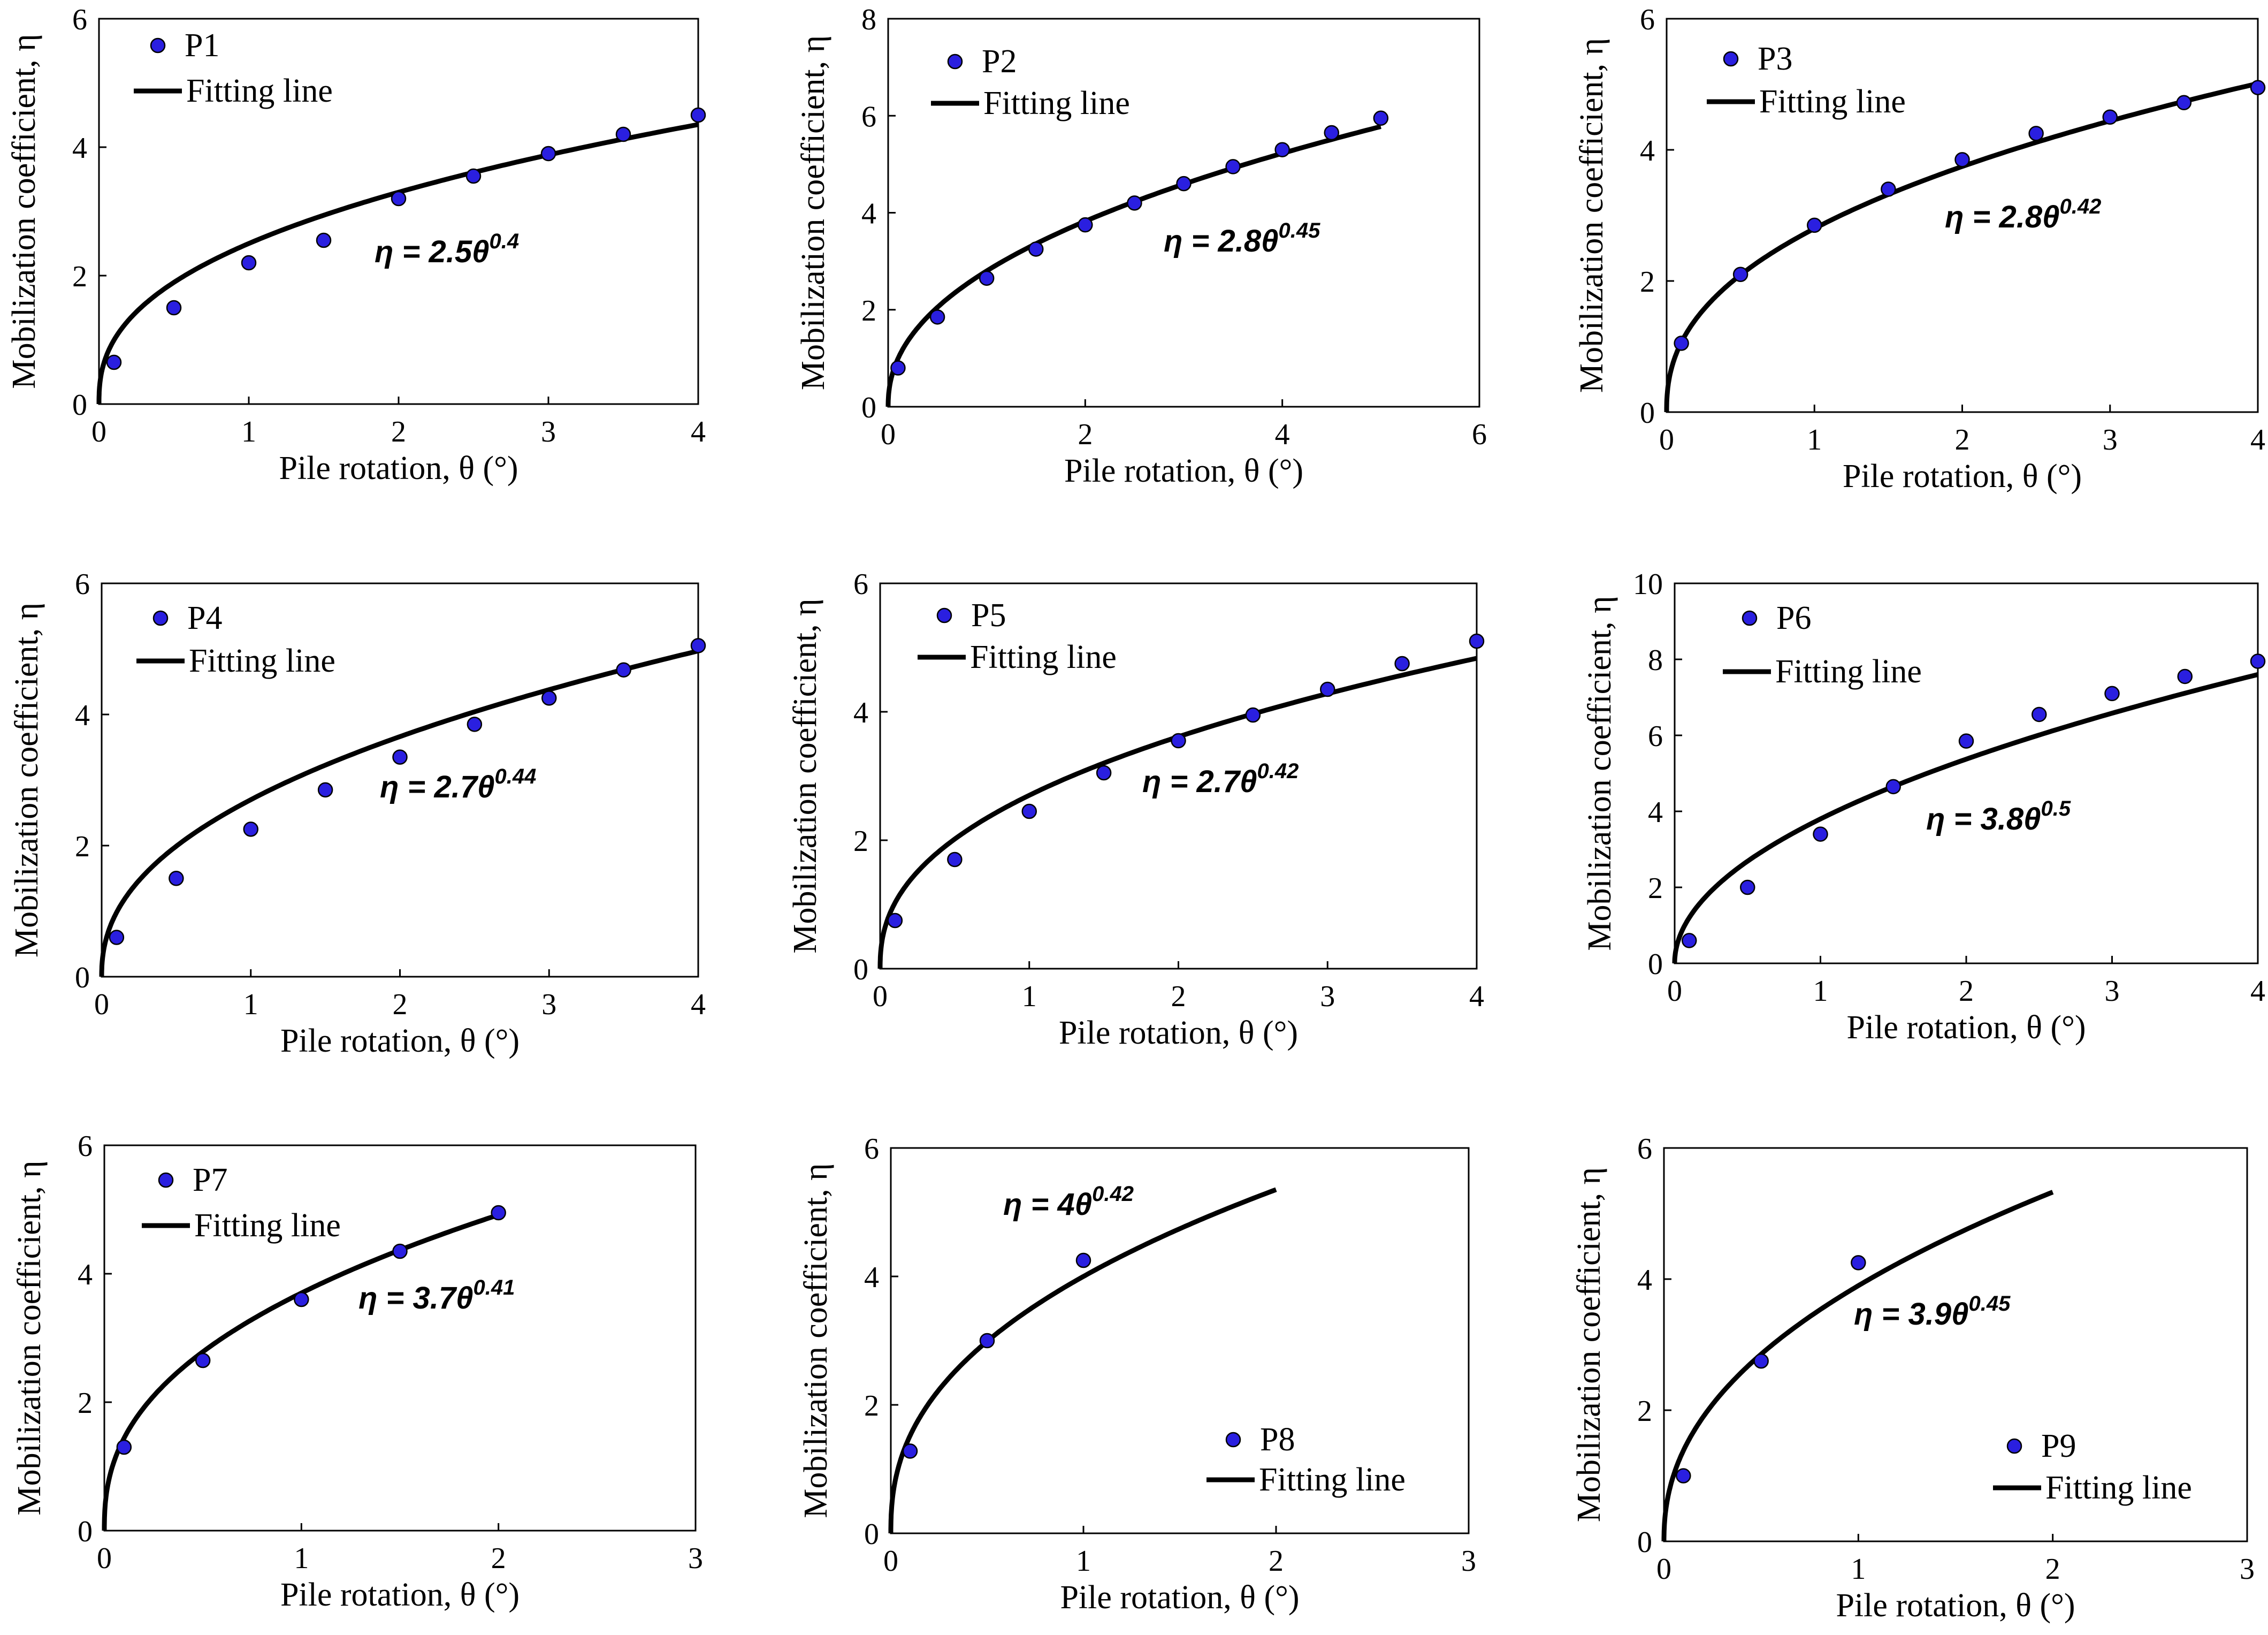 This screenshot has height=1635, width=2268. Describe the element at coordinates (1983, 819) in the screenshot. I see `fit-equation-base: η = 3.8θ` at that location.